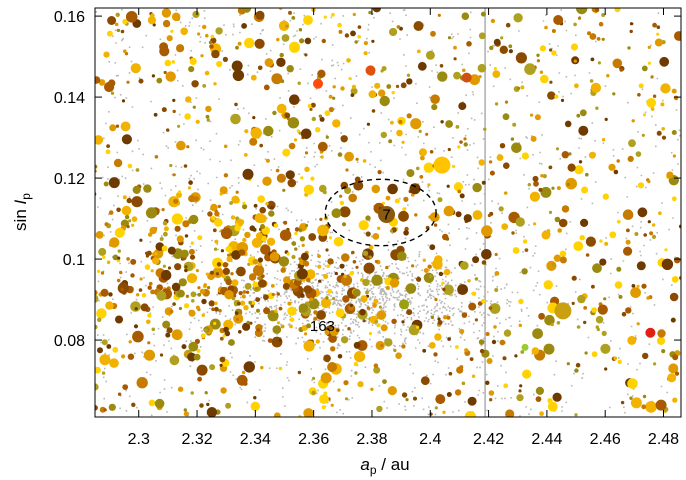 The height and width of the screenshot is (480, 686). What do you see at coordinates (255, 439) in the screenshot?
I see `x-tick-label: 2.34` at bounding box center [255, 439].